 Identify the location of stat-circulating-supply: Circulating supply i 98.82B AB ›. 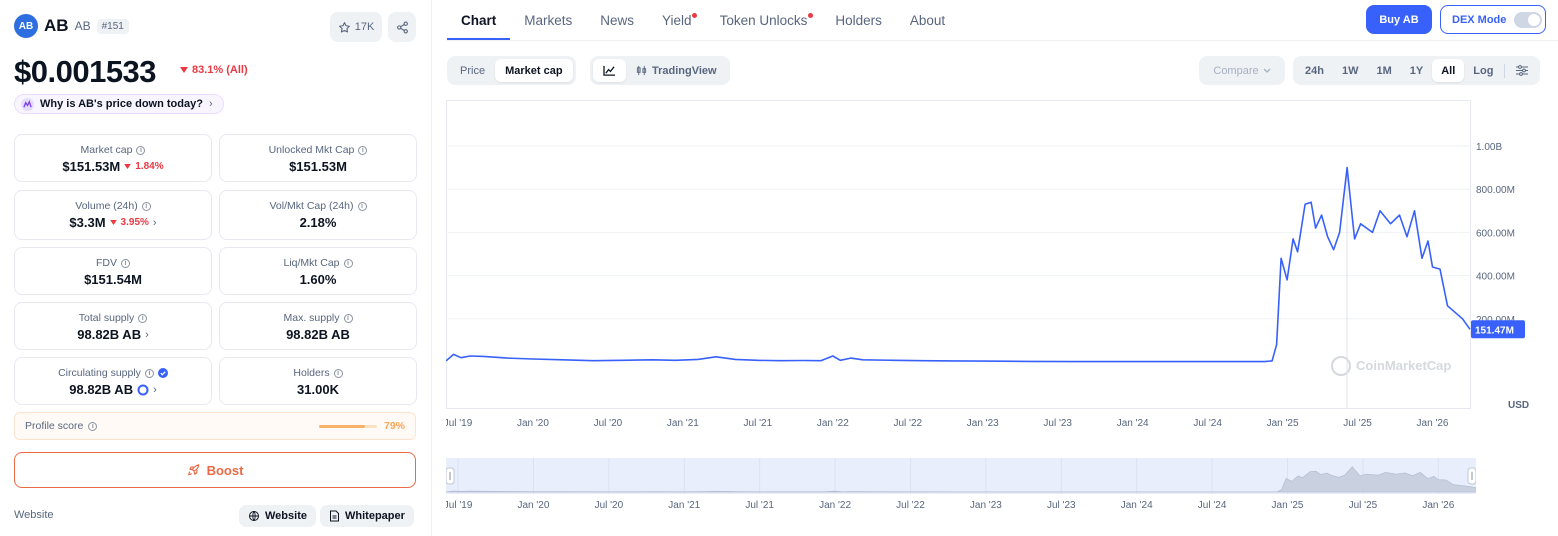
(113, 381).